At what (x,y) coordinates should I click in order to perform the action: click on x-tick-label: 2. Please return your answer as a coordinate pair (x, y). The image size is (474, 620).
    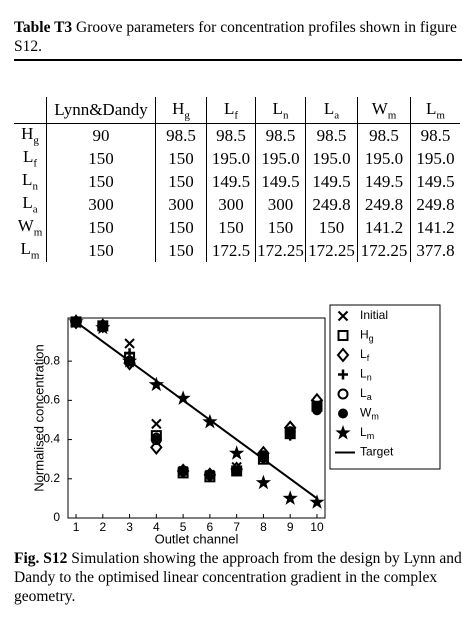
    Looking at the image, I should click on (102, 527).